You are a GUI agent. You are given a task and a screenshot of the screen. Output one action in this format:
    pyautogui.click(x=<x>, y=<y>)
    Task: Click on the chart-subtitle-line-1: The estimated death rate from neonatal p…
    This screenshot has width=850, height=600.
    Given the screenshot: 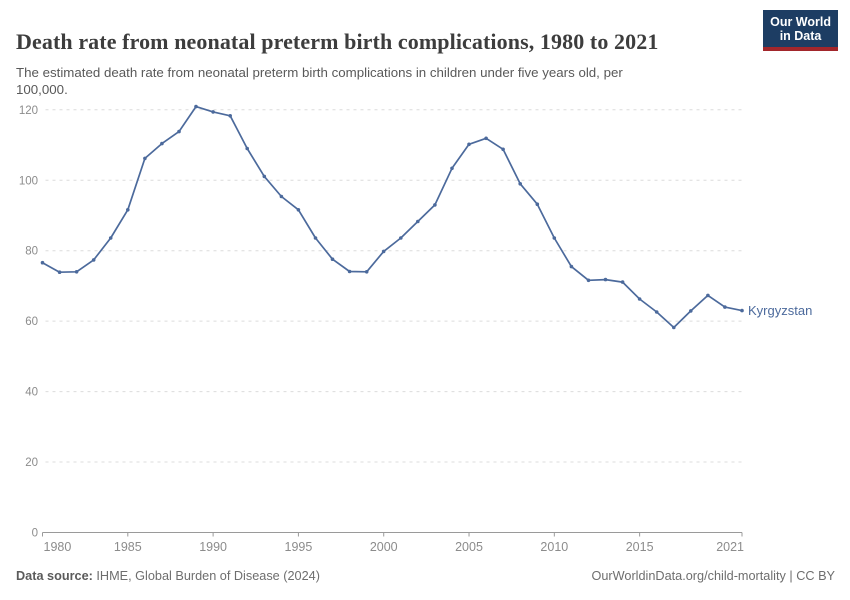 What is the action you would take?
    pyautogui.click(x=319, y=73)
    